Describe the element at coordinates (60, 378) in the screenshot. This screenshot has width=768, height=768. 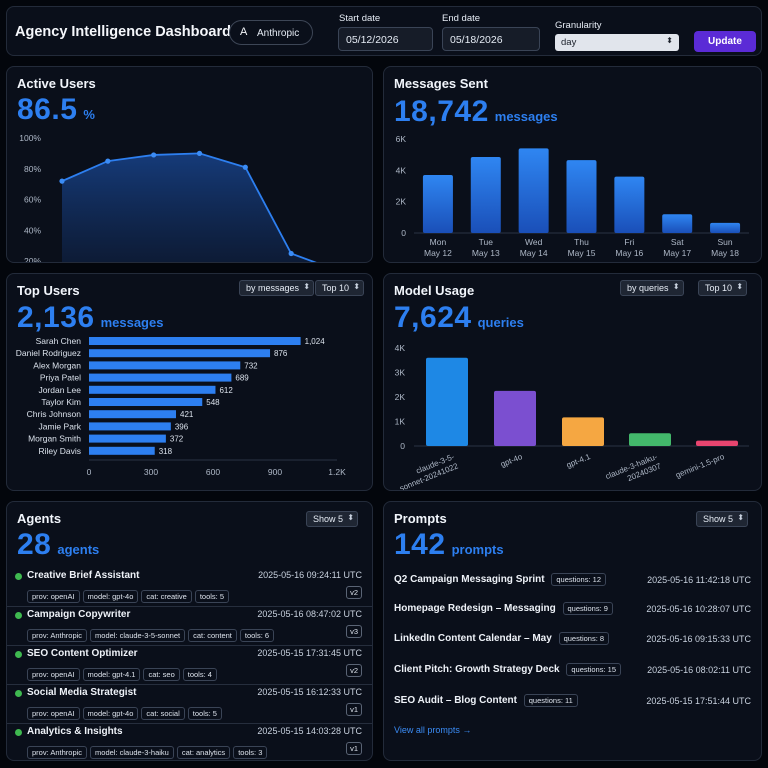
I see `y-category-label: Priya Patel` at that location.